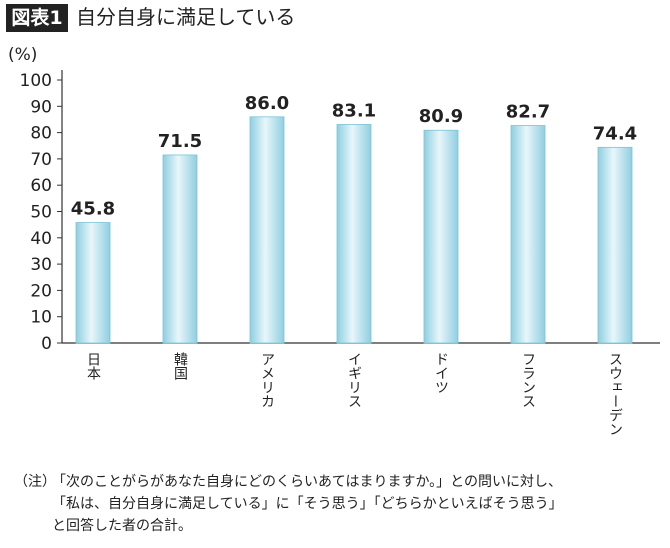 The height and width of the screenshot is (548, 670). I want to click on value-label: 80.9, so click(441, 116).